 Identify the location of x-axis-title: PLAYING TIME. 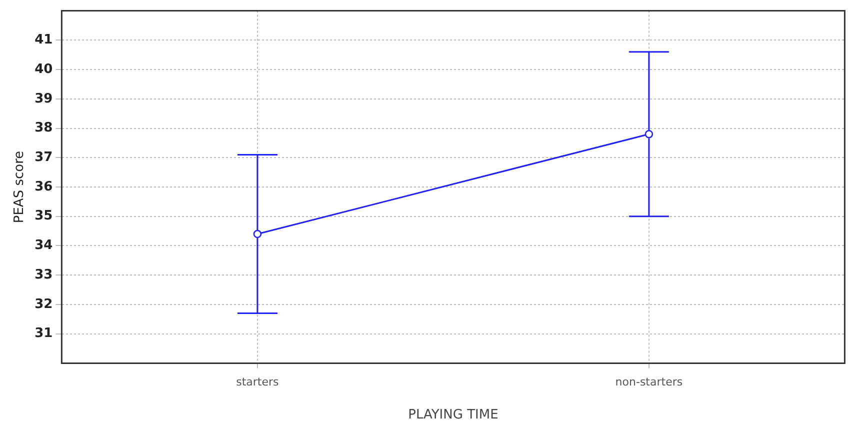
(453, 415).